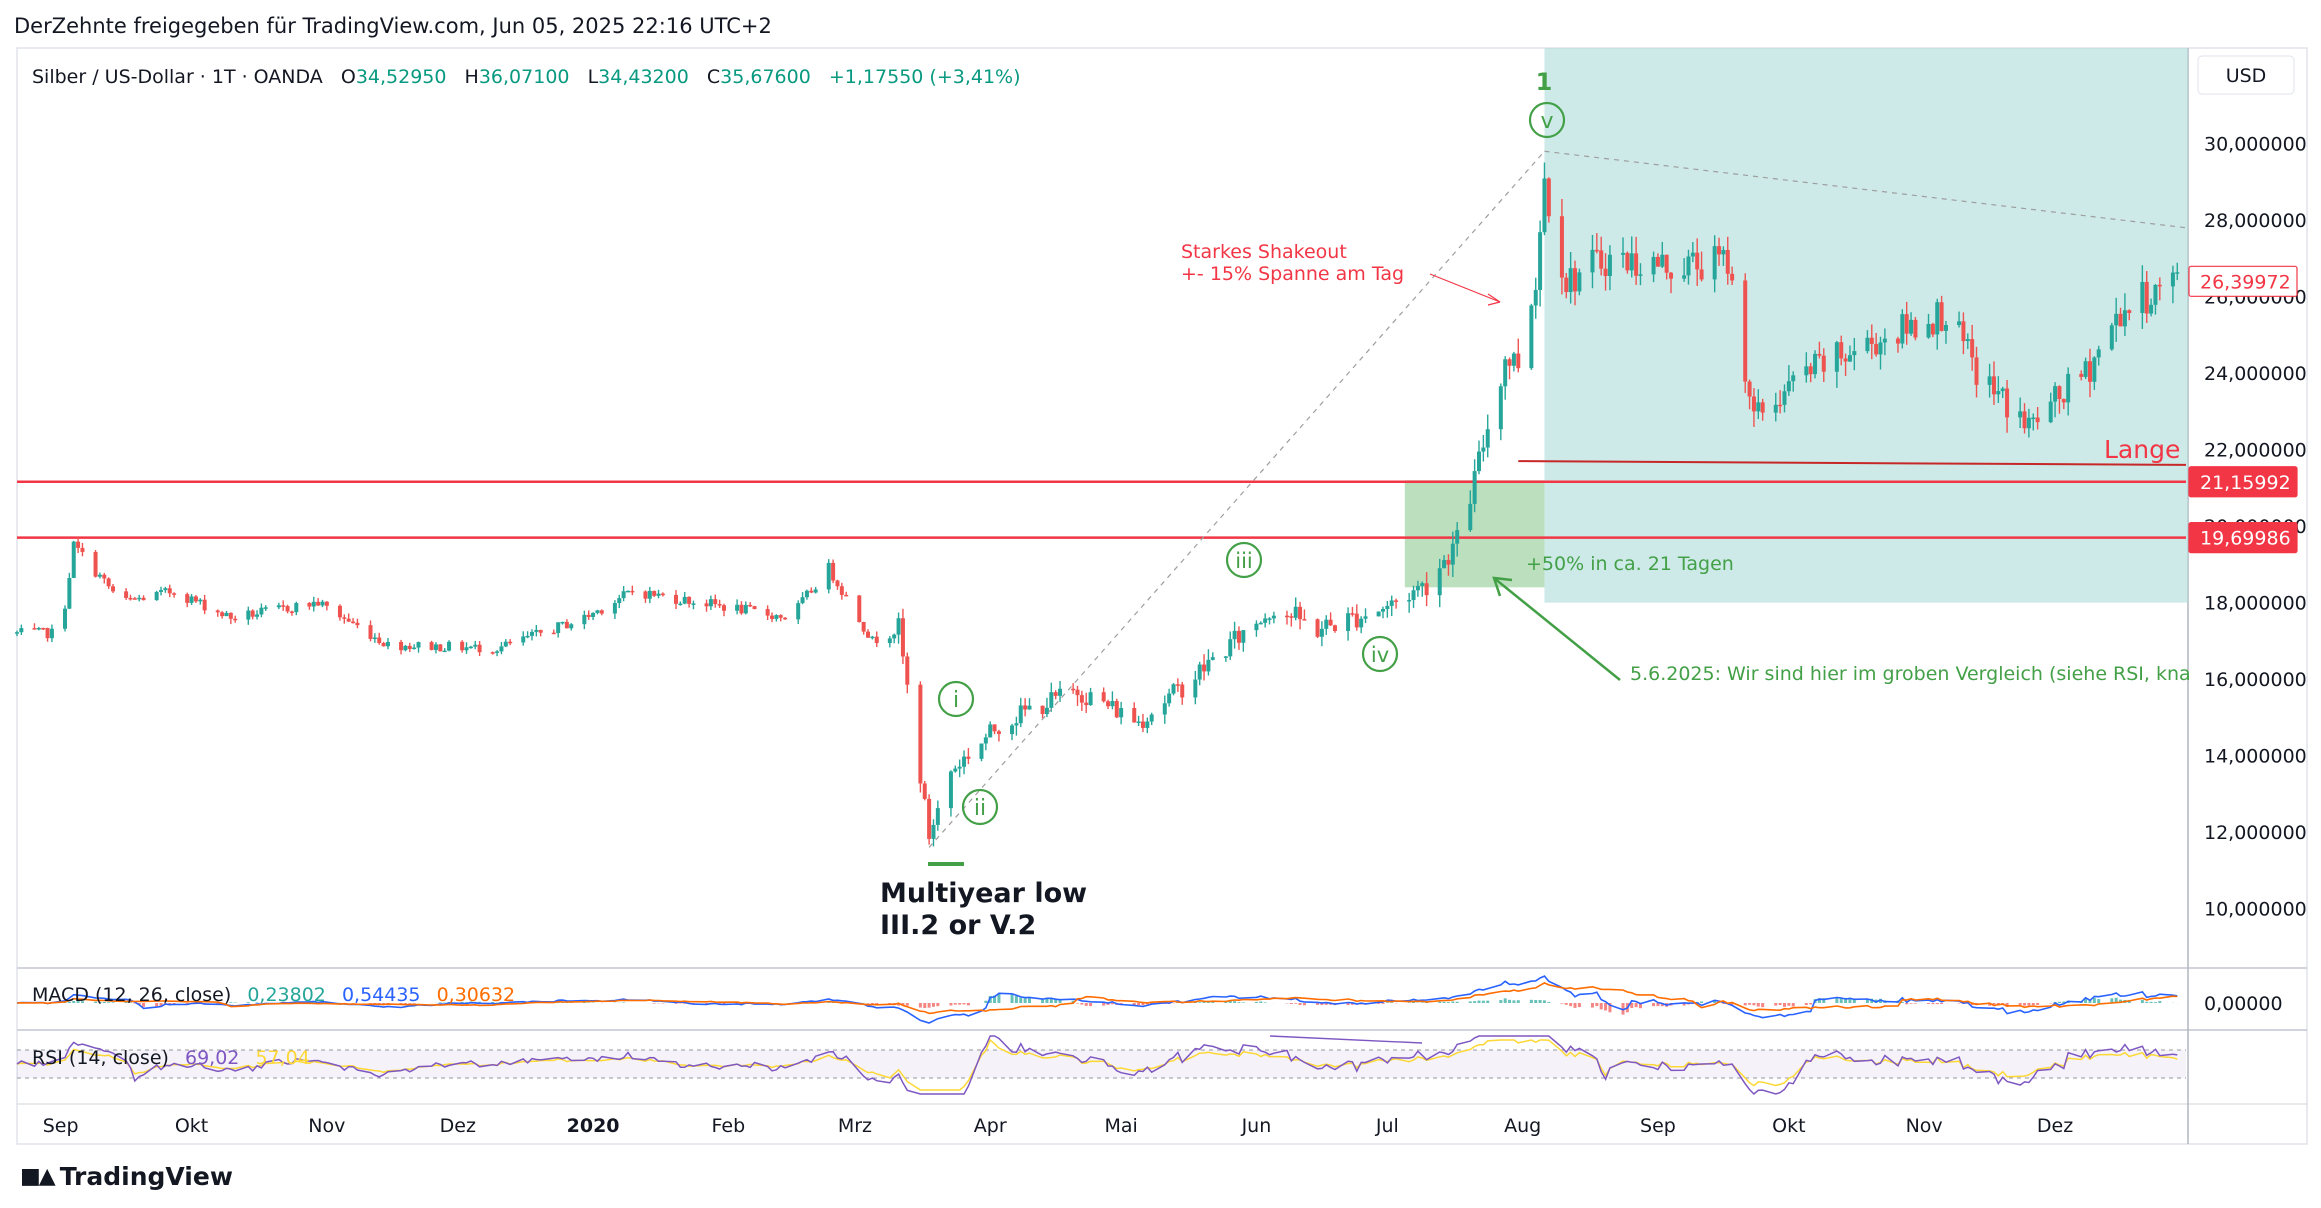  Describe the element at coordinates (171, 1058) in the screenshot. I see `rsi-legend: RSI (14, close) 69,02 57,04` at that location.